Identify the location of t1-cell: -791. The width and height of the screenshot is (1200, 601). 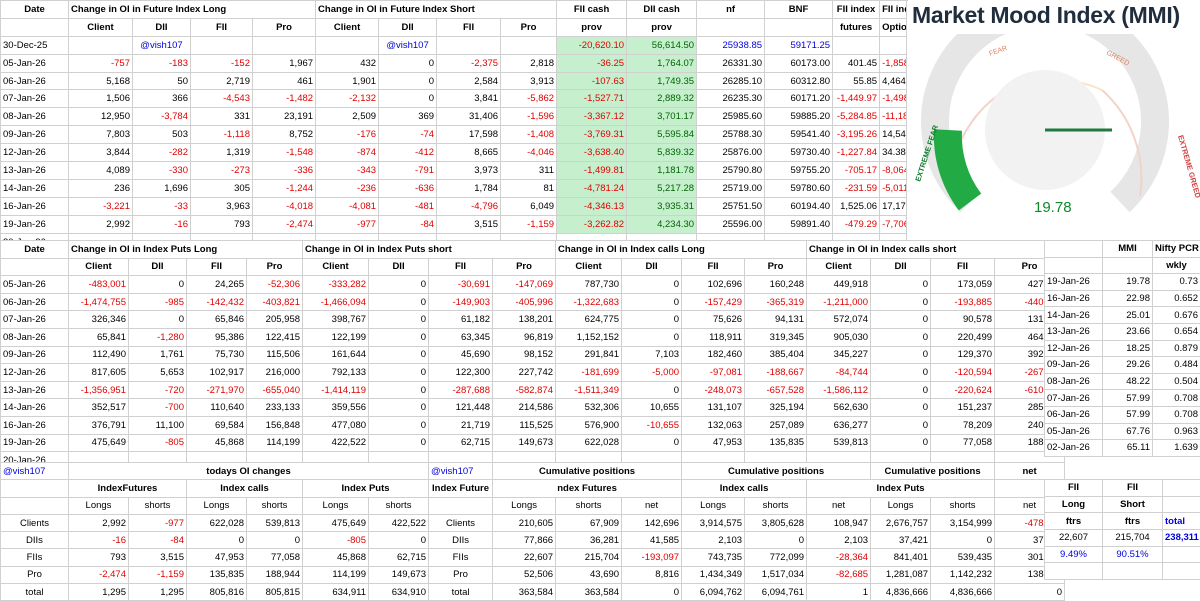
(408, 171).